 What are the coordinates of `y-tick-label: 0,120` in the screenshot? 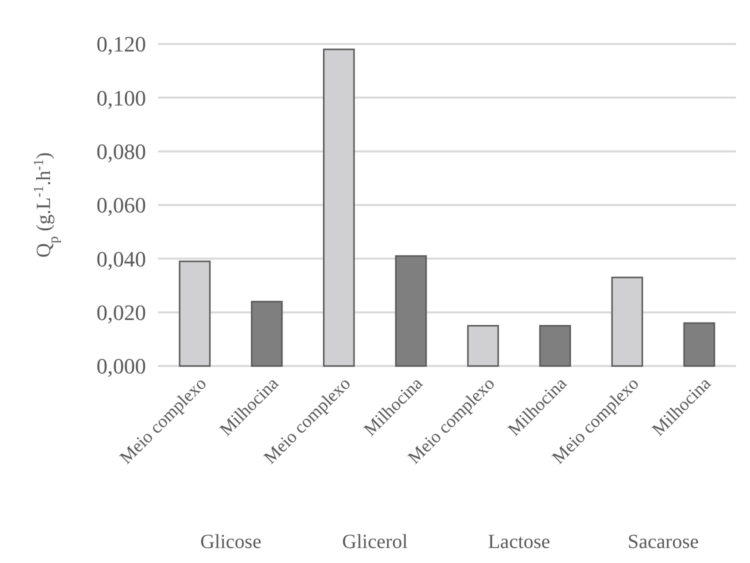 It's located at (121, 44).